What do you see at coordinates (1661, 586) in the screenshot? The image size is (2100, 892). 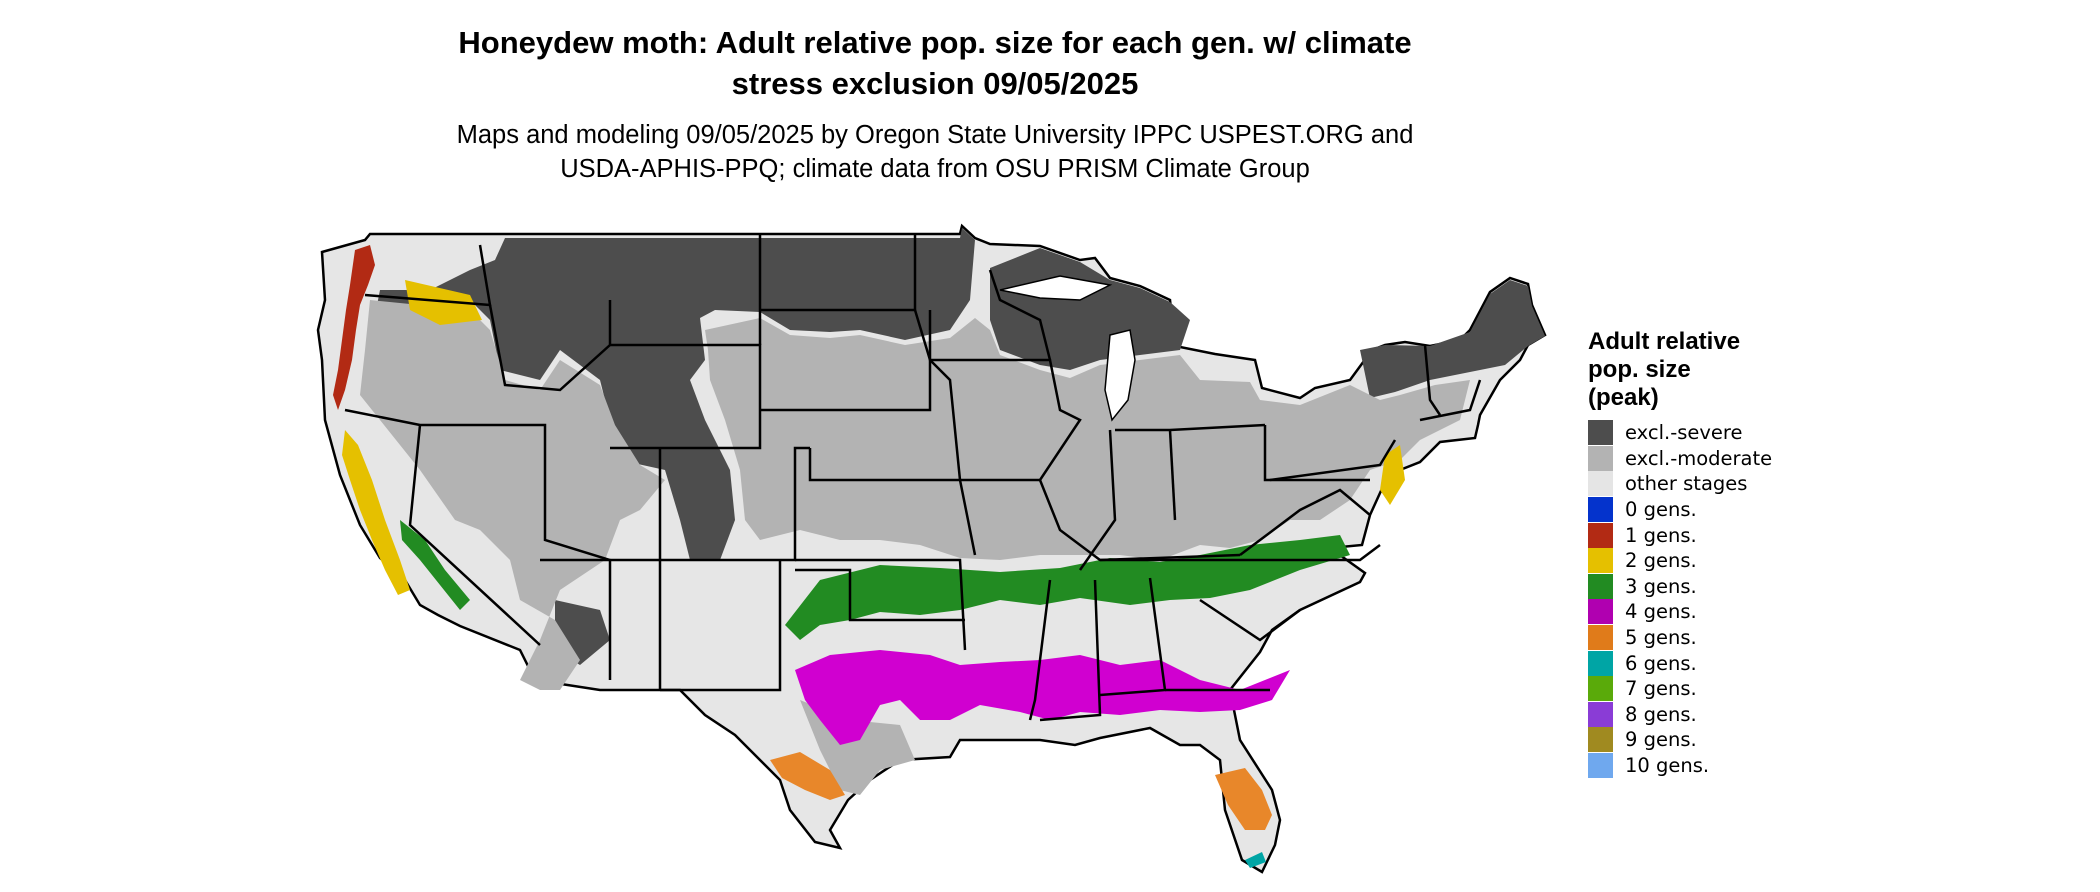 I see `legend-label: 3 gens.` at bounding box center [1661, 586].